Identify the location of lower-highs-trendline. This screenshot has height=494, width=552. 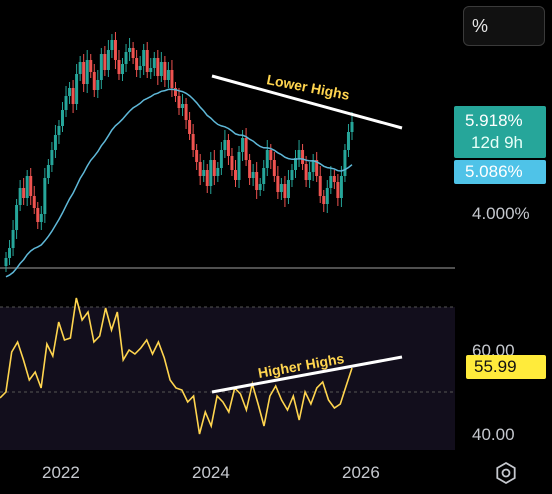
(307, 102).